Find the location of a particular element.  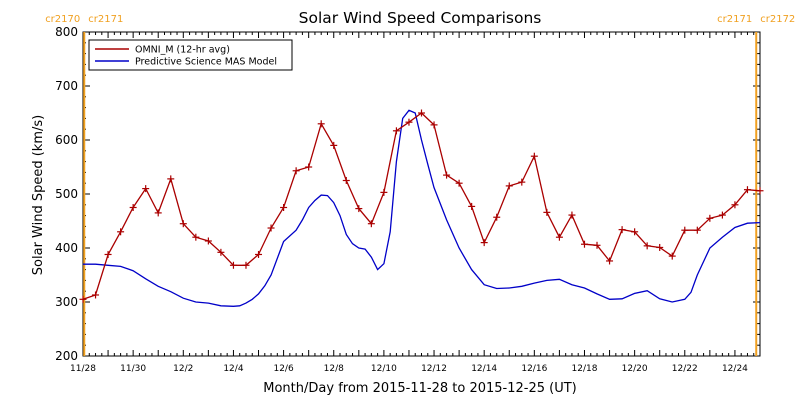

carrington-label: cr2170 is located at coordinates (62, 19).